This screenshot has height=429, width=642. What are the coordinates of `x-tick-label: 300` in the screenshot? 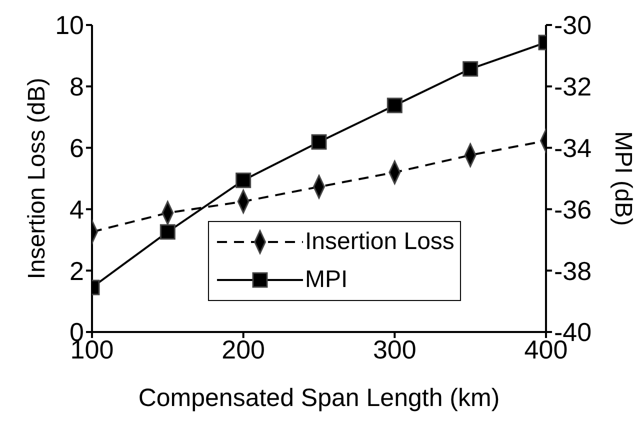 It's located at (394, 349).